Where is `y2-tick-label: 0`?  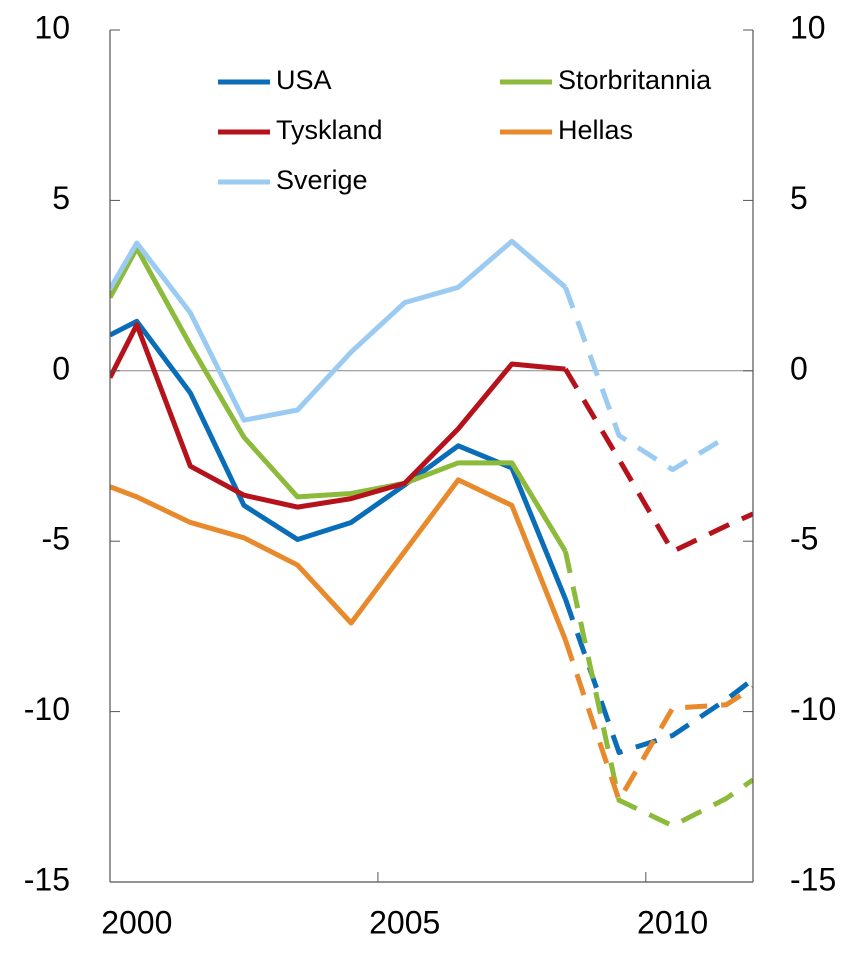
y2-tick-label: 0 is located at coordinates (799, 368).